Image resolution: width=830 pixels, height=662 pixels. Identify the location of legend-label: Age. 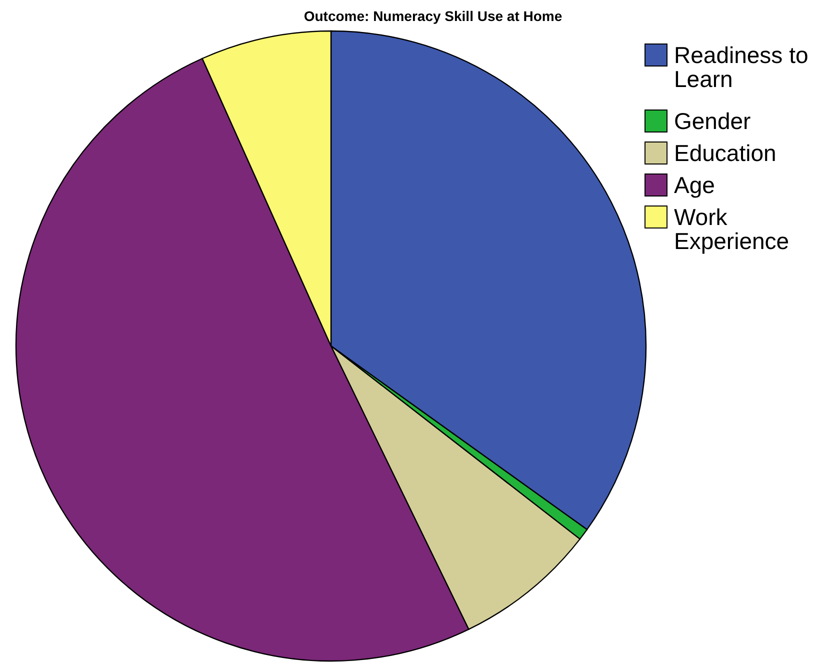
(694, 185).